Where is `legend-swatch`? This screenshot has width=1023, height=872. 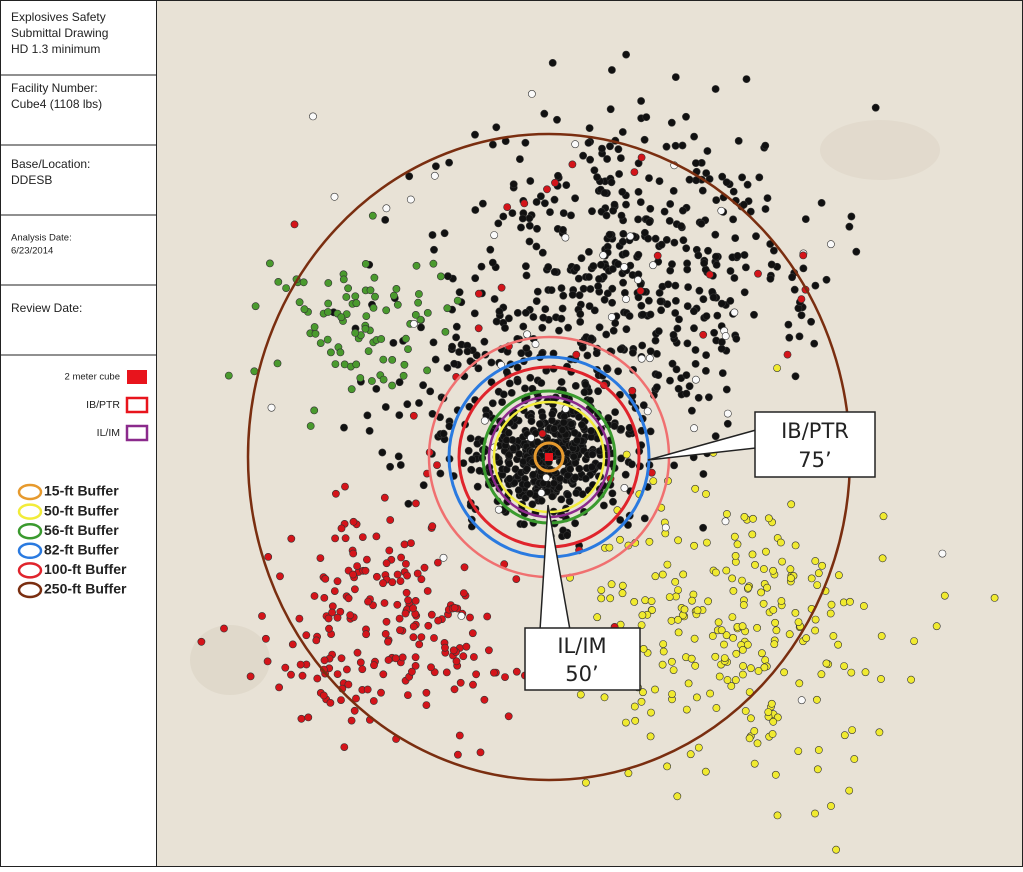 legend-swatch is located at coordinates (137, 377).